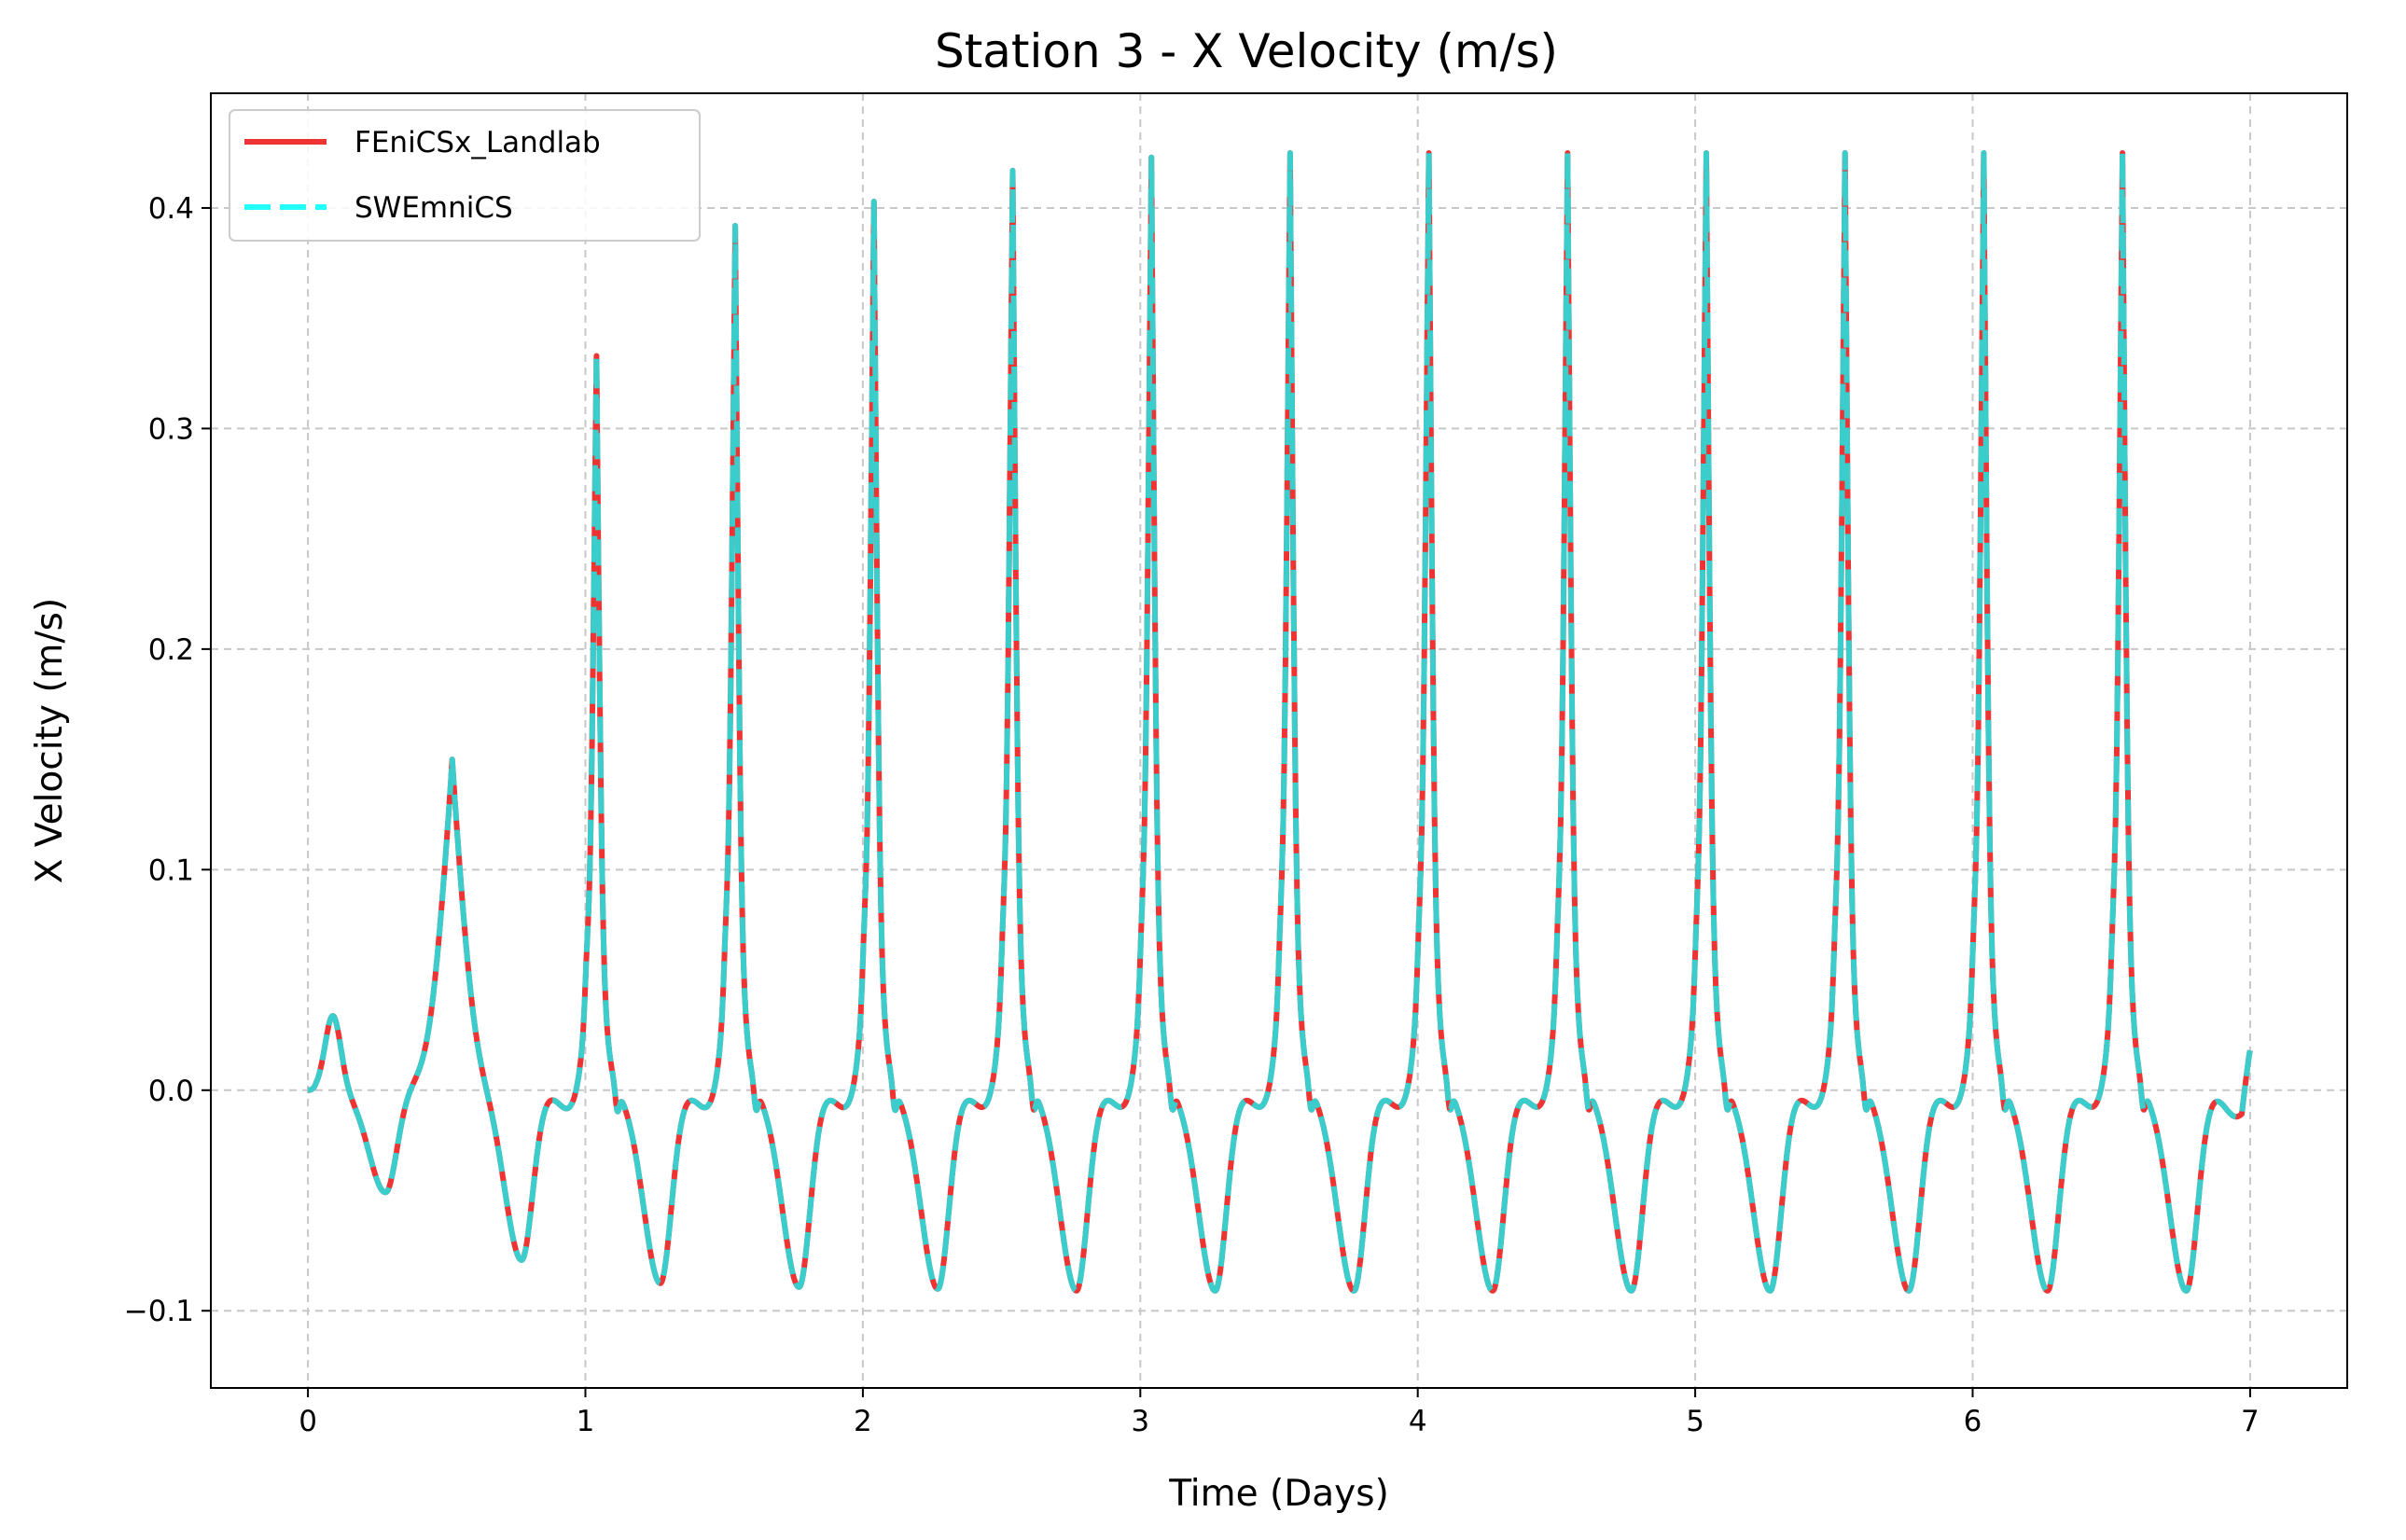 This screenshot has width=2406, height=1540. I want to click on legend: FEniCSx_Landlab SWEmniCS, so click(465, 175).